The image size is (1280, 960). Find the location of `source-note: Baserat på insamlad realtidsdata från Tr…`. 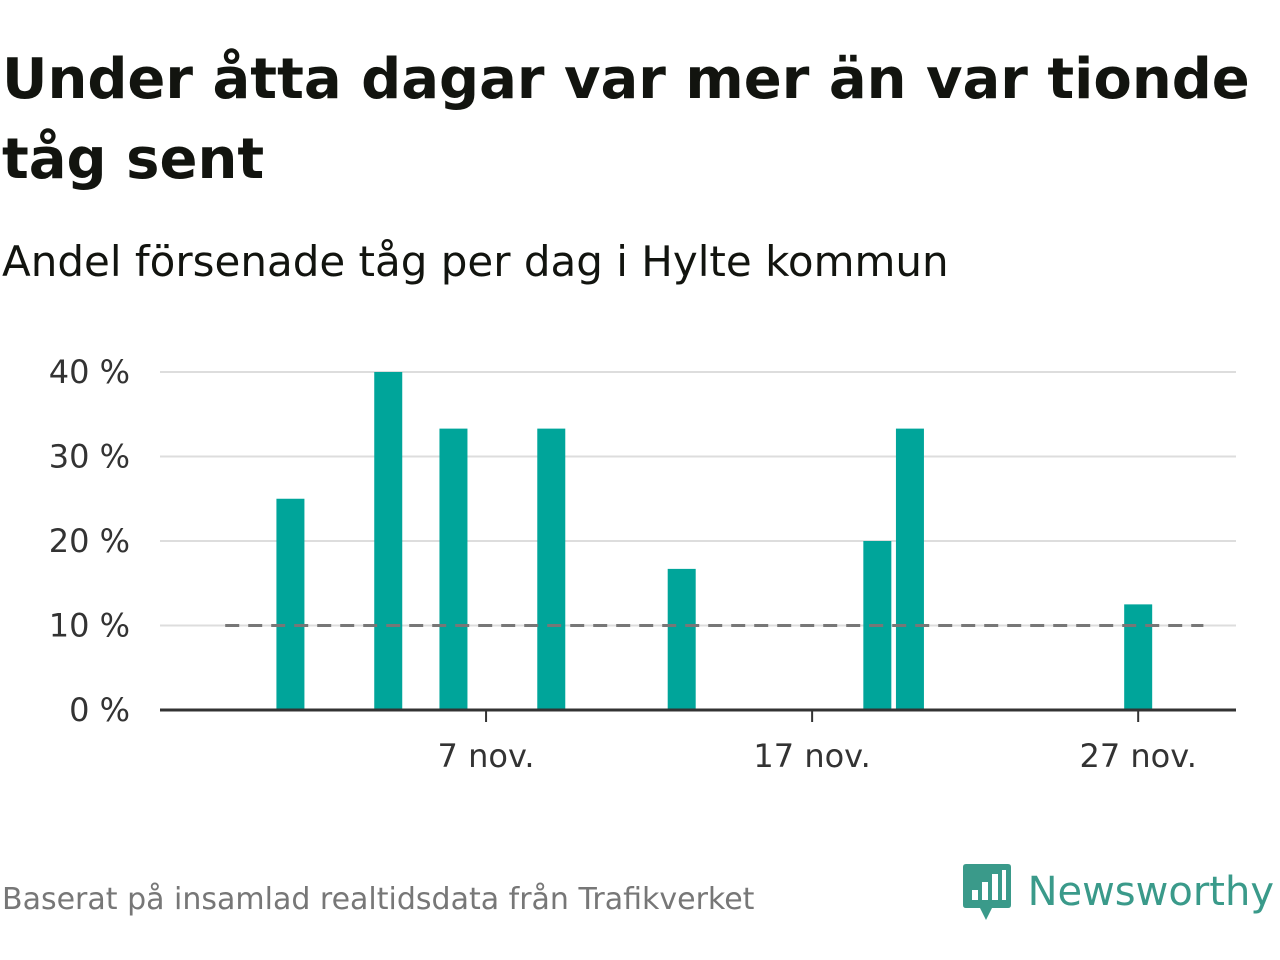

source-note: Baserat på insamlad realtidsdata från Tr… is located at coordinates (378, 899).